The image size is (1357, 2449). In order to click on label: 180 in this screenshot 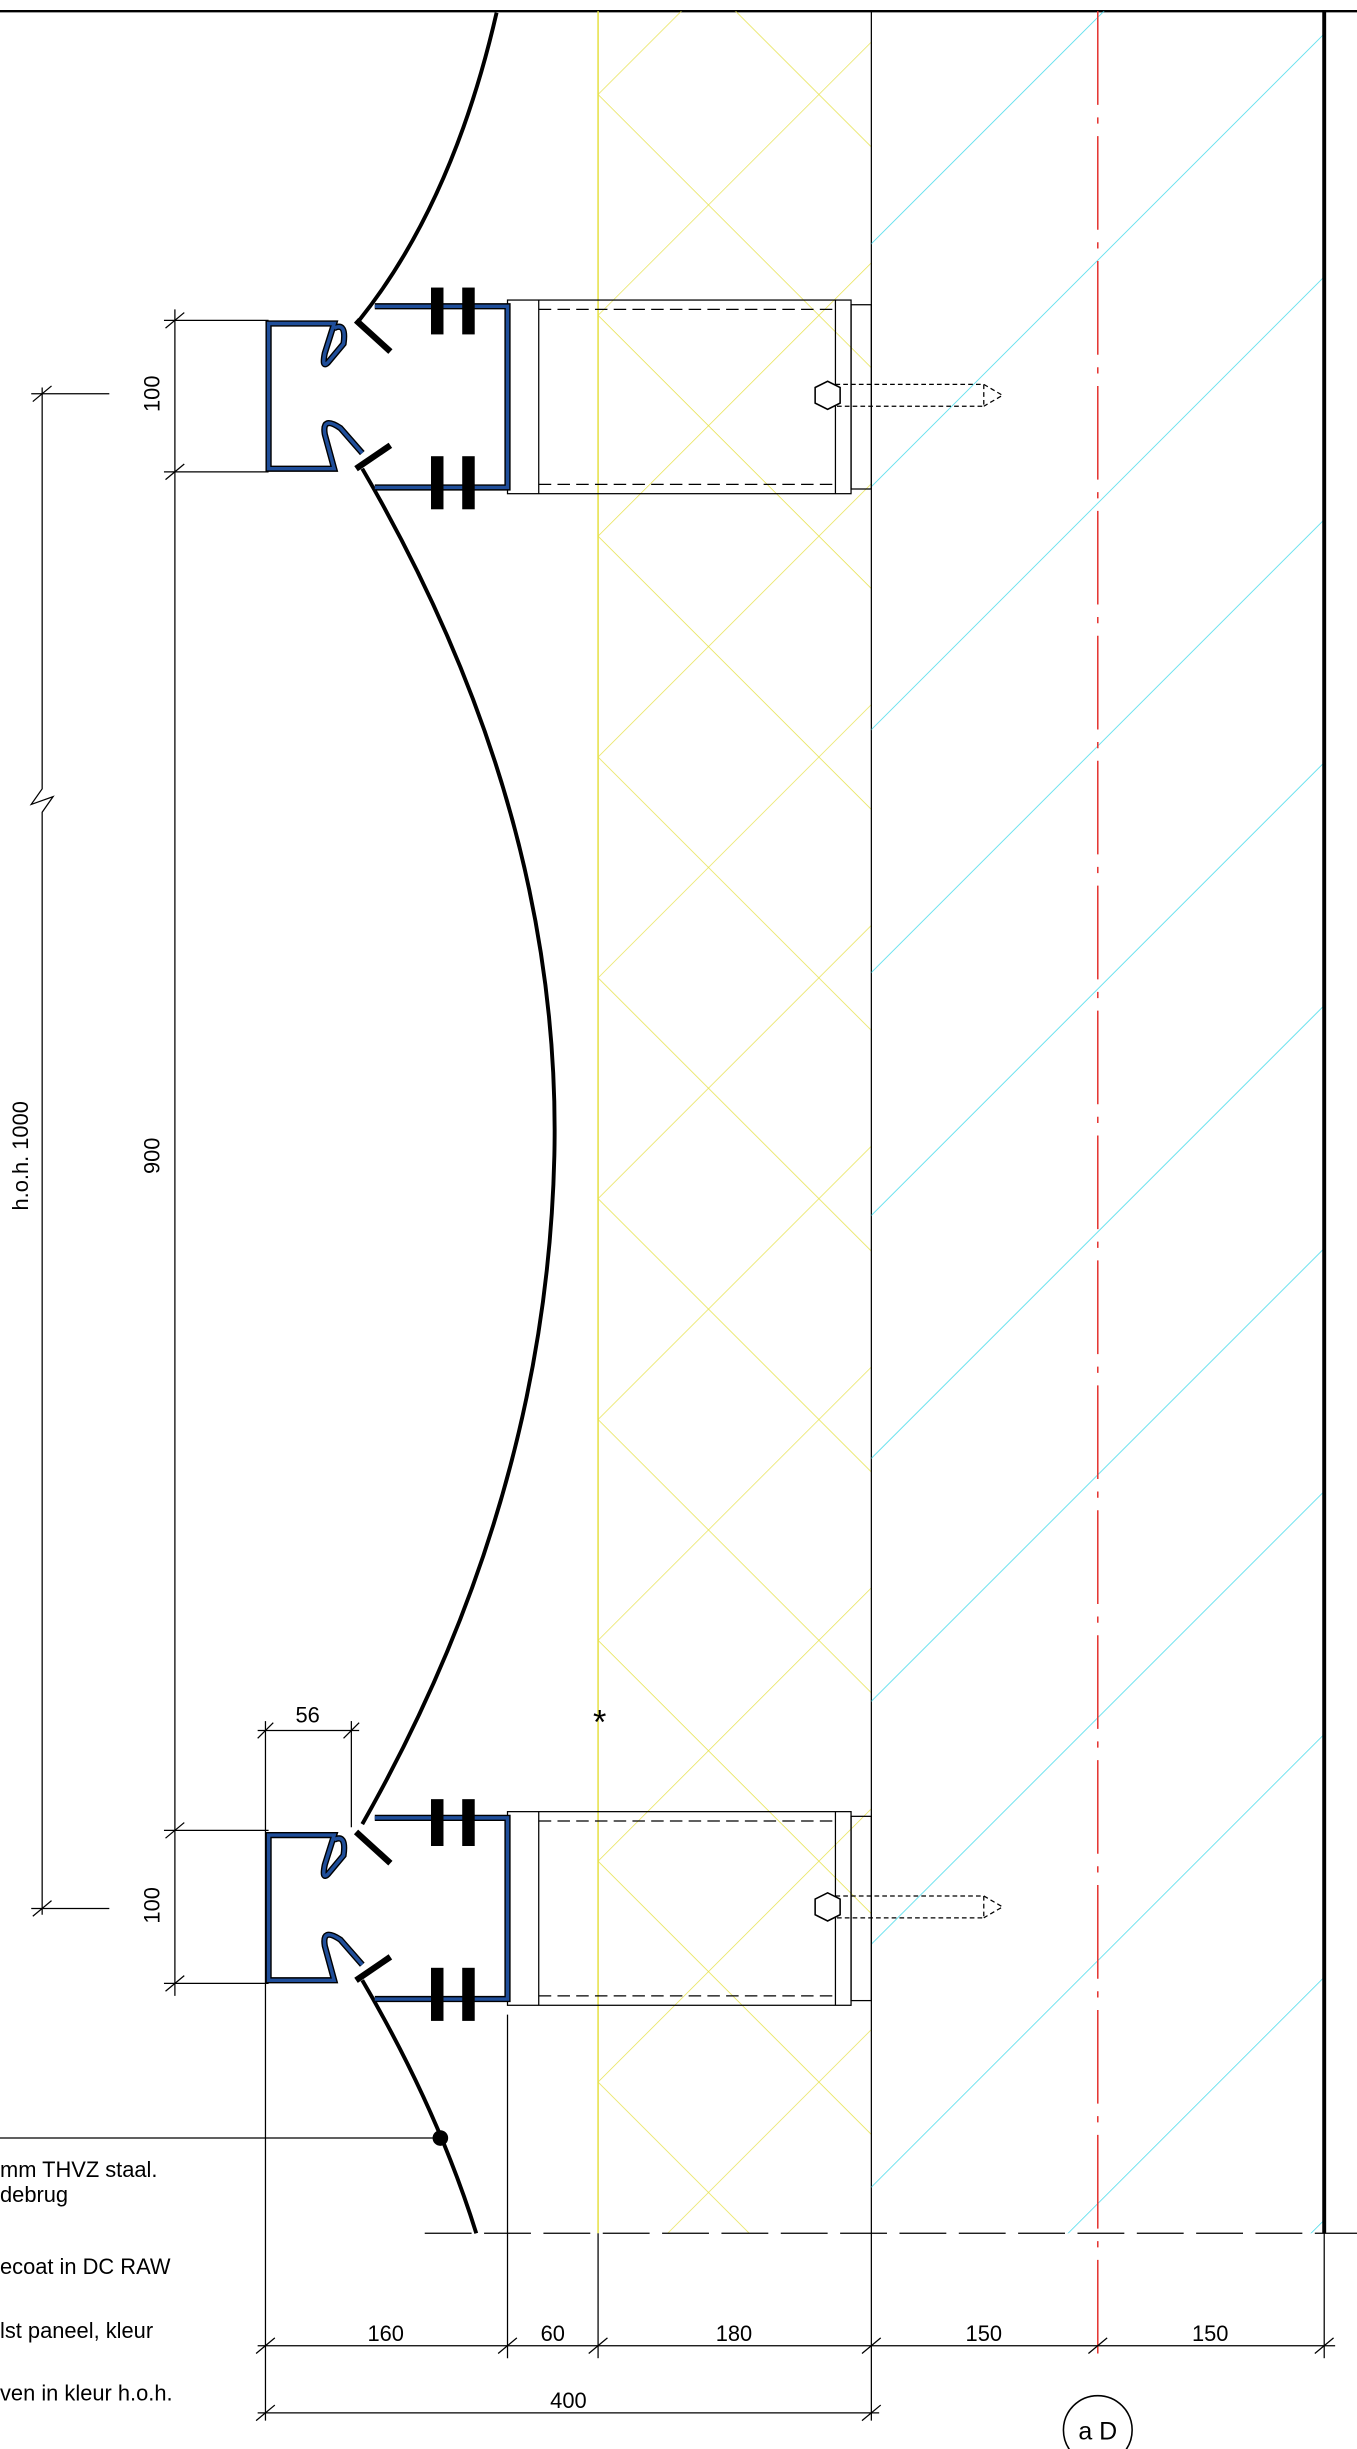, I will do `click(734, 2333)`.